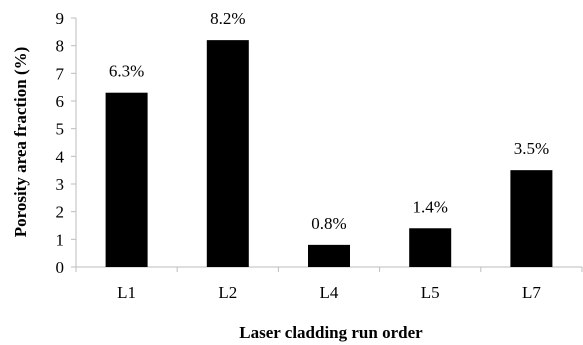 The height and width of the screenshot is (345, 583). I want to click on x-tick-label: L7, so click(531, 292).